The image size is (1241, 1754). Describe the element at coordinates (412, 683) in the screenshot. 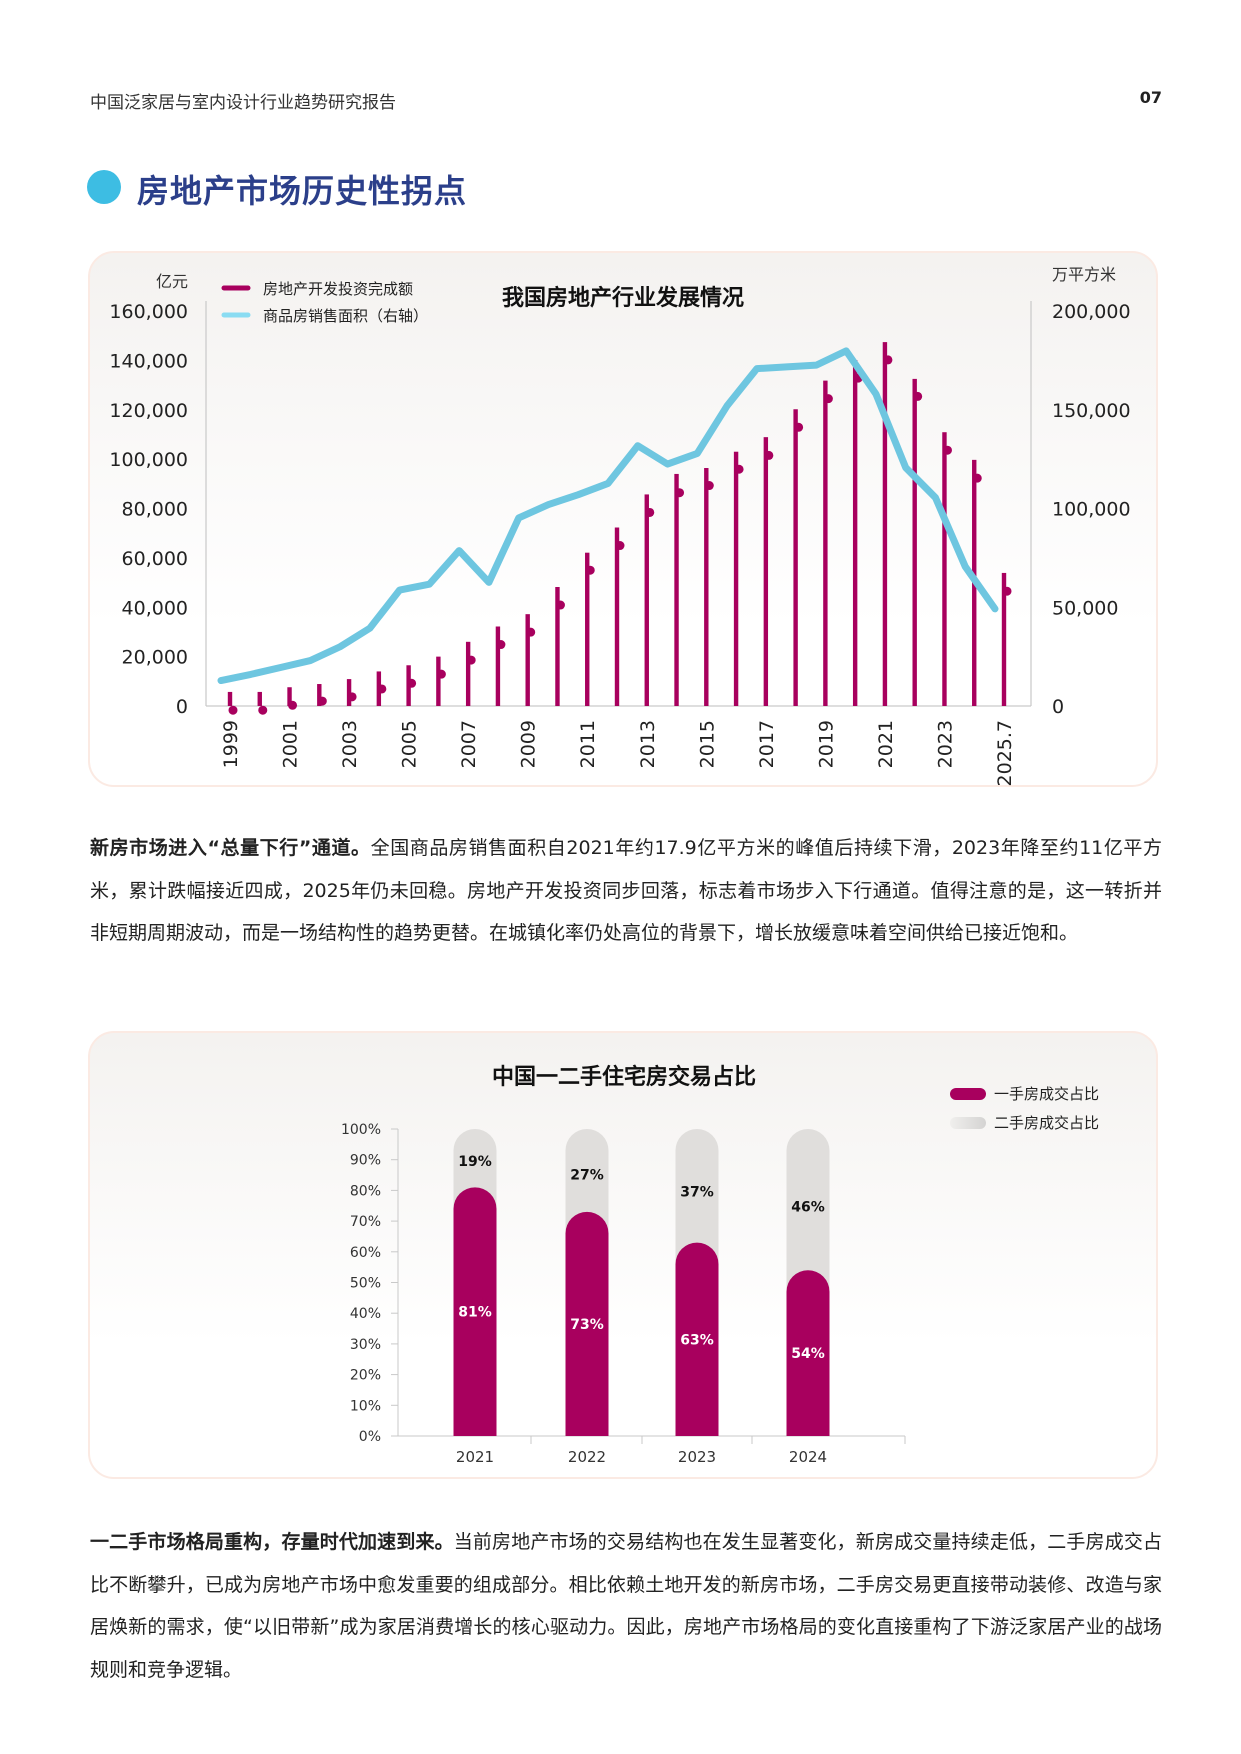

I see `investment-marker-2005` at that location.